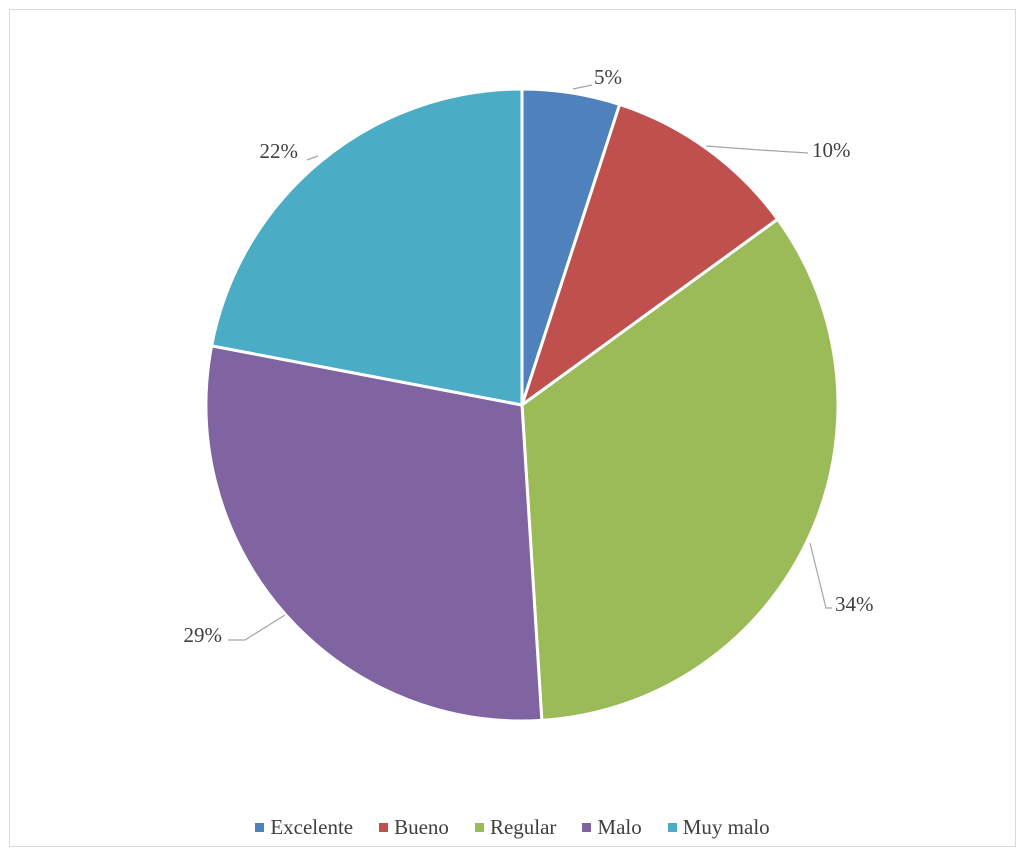  What do you see at coordinates (650, 254) in the screenshot?
I see `pie-slice-bueno` at bounding box center [650, 254].